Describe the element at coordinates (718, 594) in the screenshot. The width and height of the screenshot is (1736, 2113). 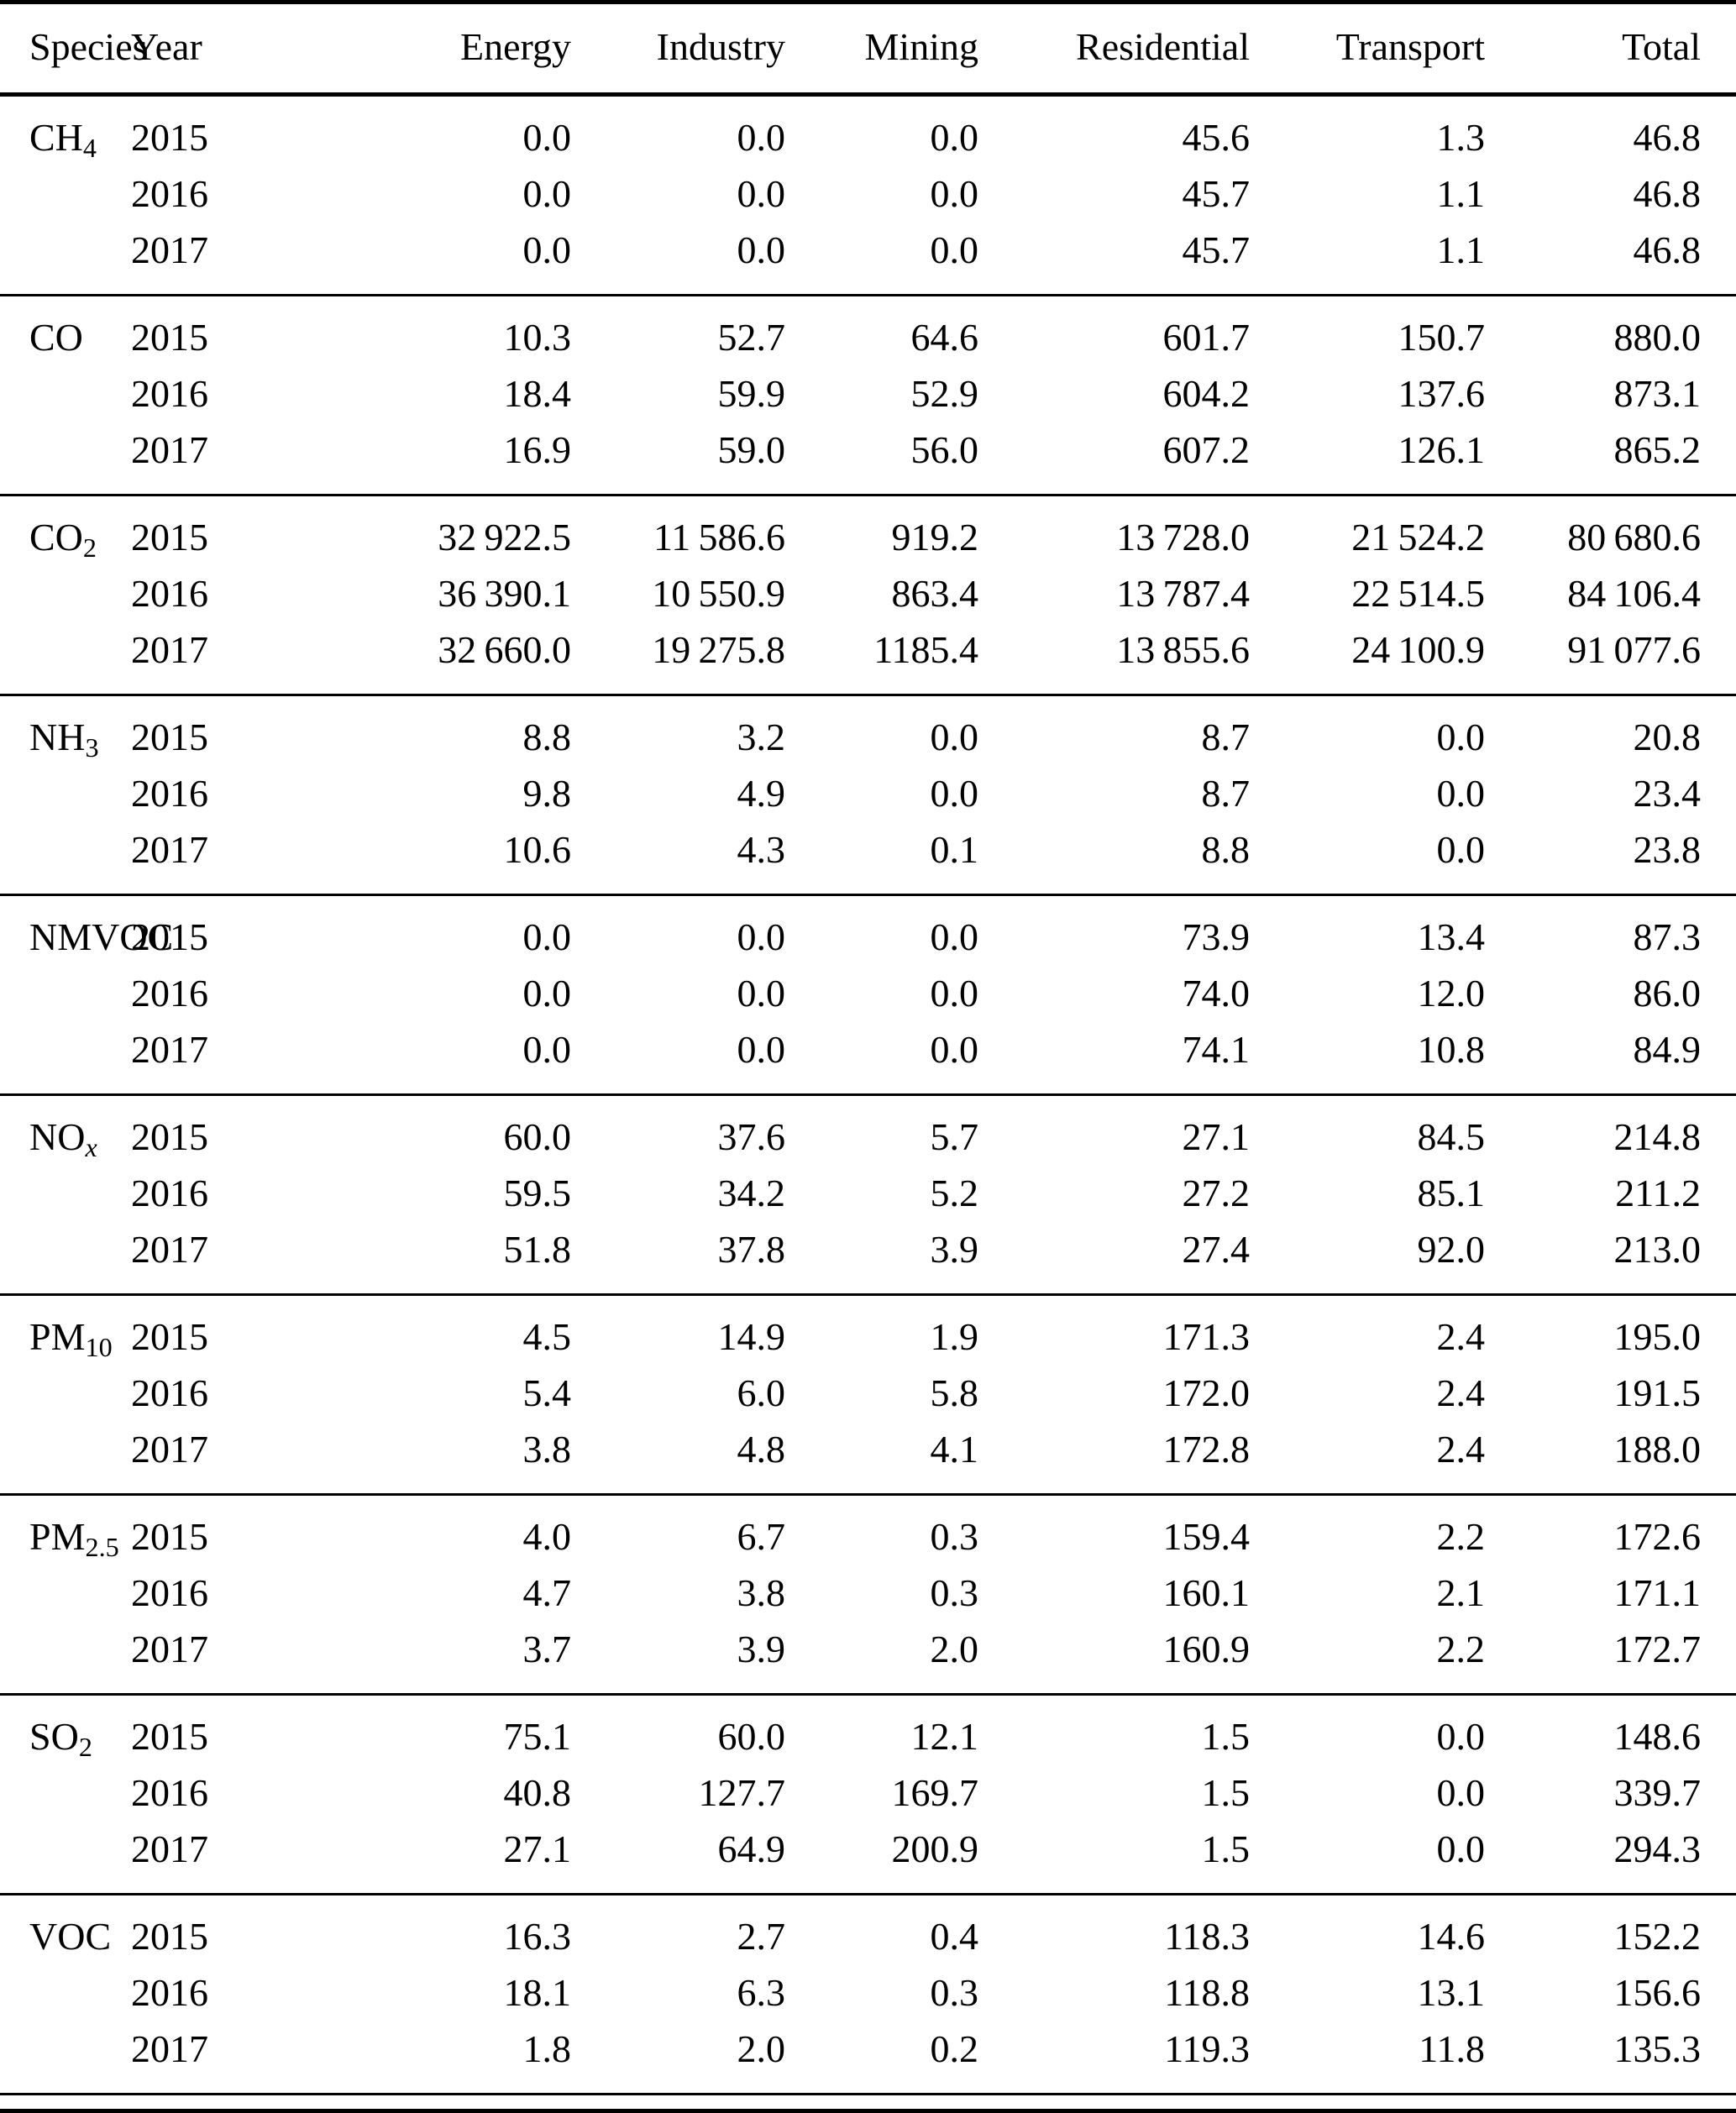
I see `value-cell: 10 550.9` at that location.